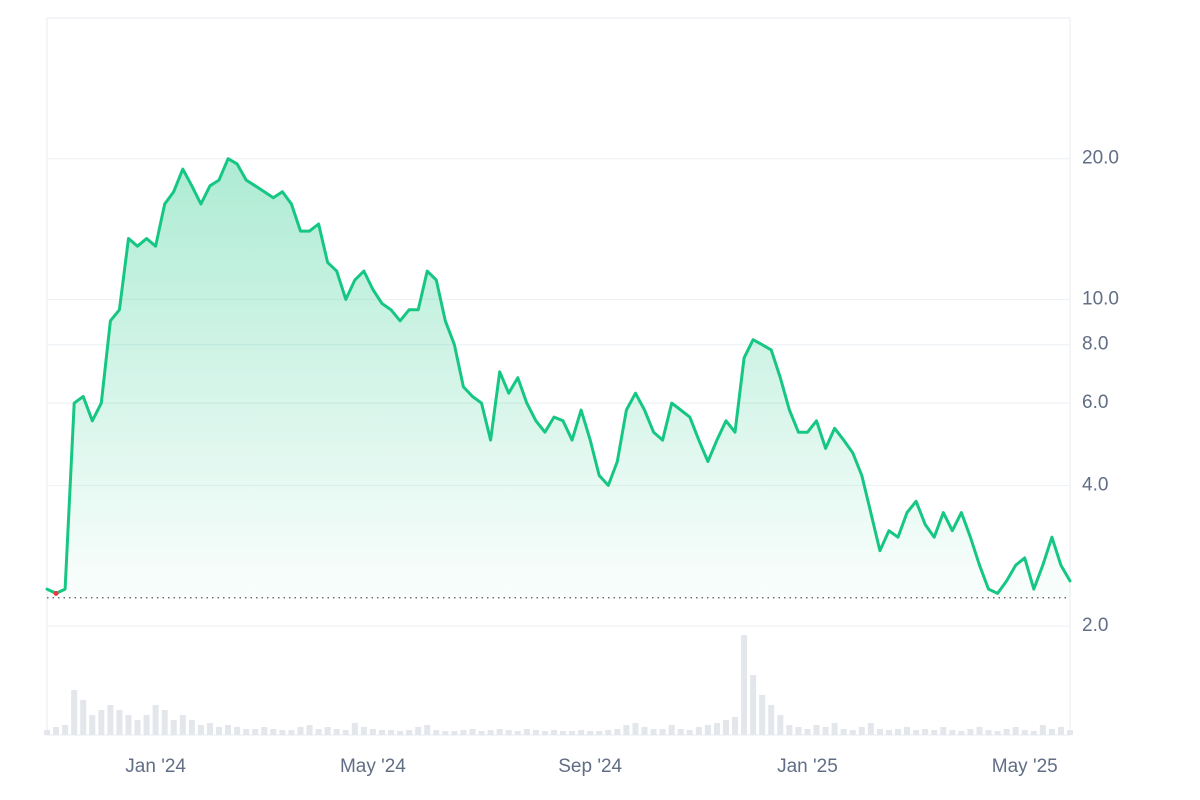 The image size is (1200, 800). Describe the element at coordinates (1100, 158) in the screenshot. I see `y-tick-label: 20.0` at that location.